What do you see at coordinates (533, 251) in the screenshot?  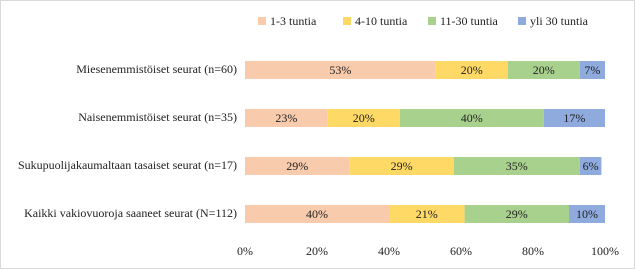 I see `x-tick-label: 80%` at bounding box center [533, 251].